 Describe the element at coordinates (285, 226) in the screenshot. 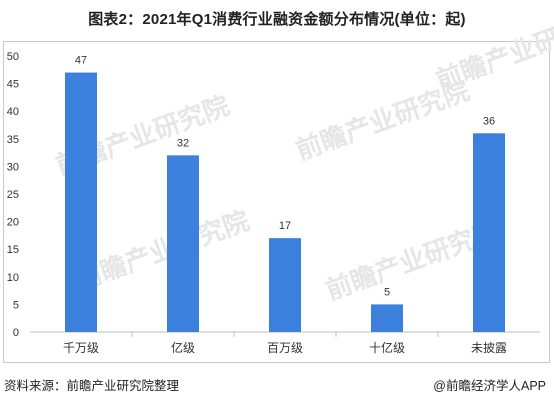

I see `bar-value-label: 17` at that location.